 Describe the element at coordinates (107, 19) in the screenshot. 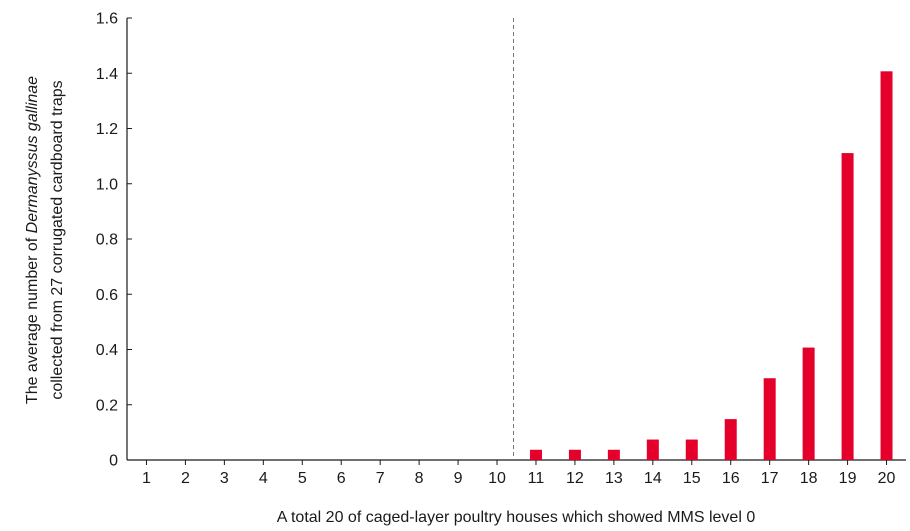

I see `y-tick-label: 1.6` at that location.